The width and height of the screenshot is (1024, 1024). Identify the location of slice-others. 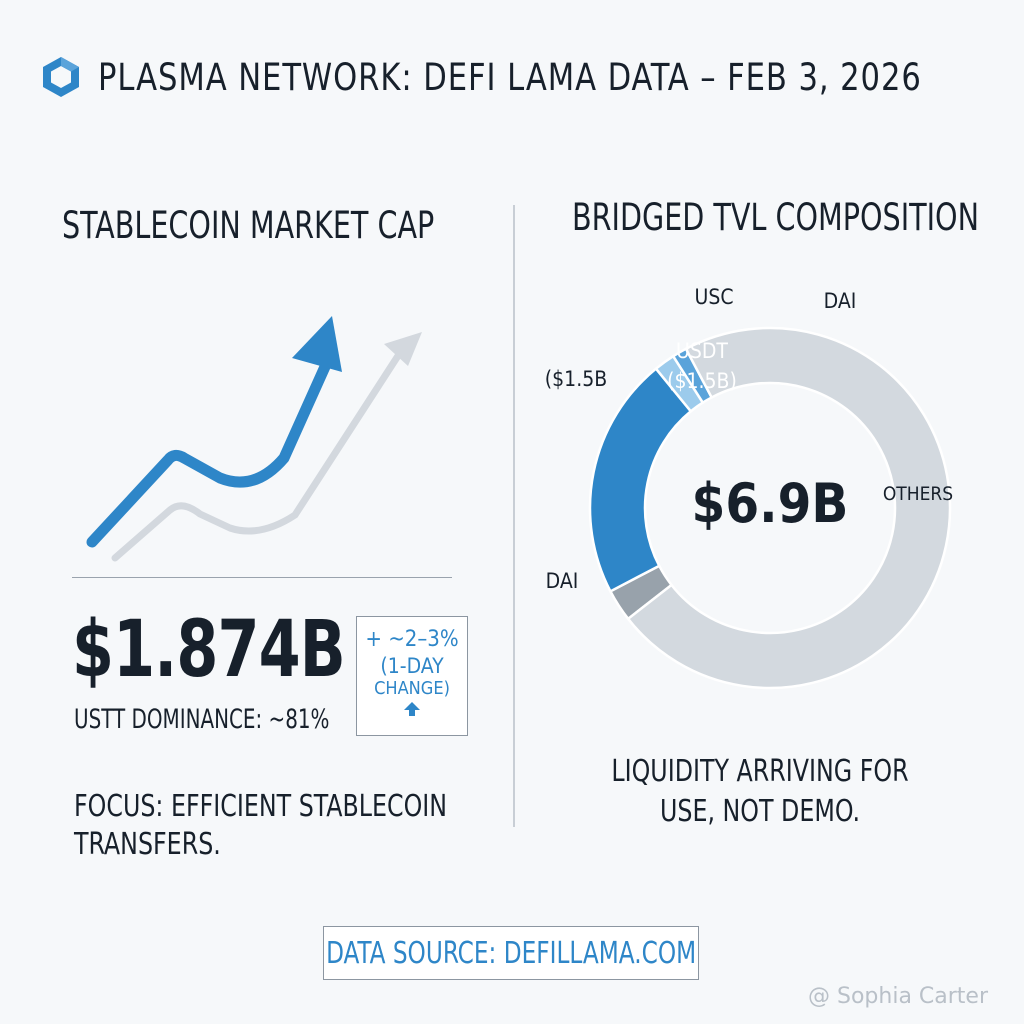
(789, 508).